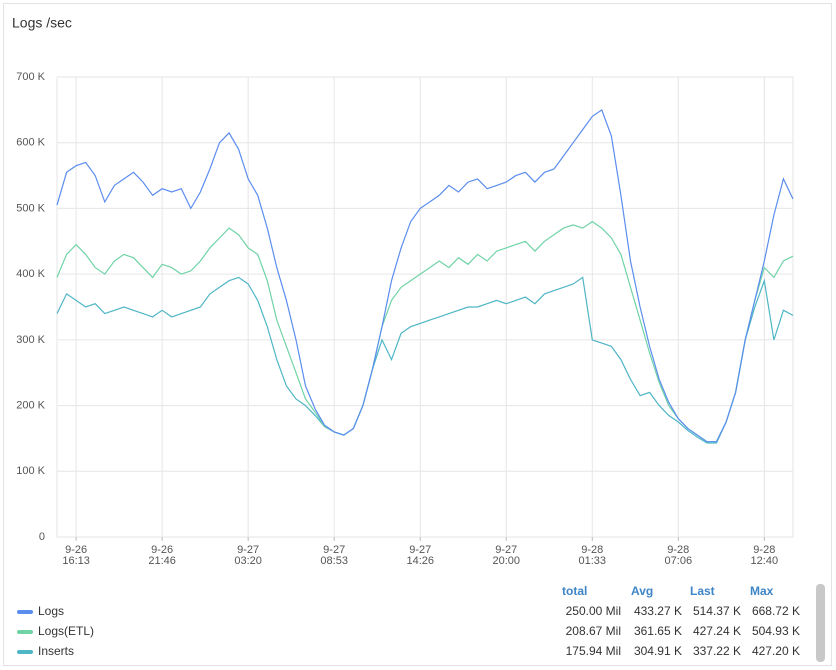 This screenshot has height=670, width=836. Describe the element at coordinates (162, 555) in the screenshot. I see `x-tick-label: 9-26 21:46` at that location.